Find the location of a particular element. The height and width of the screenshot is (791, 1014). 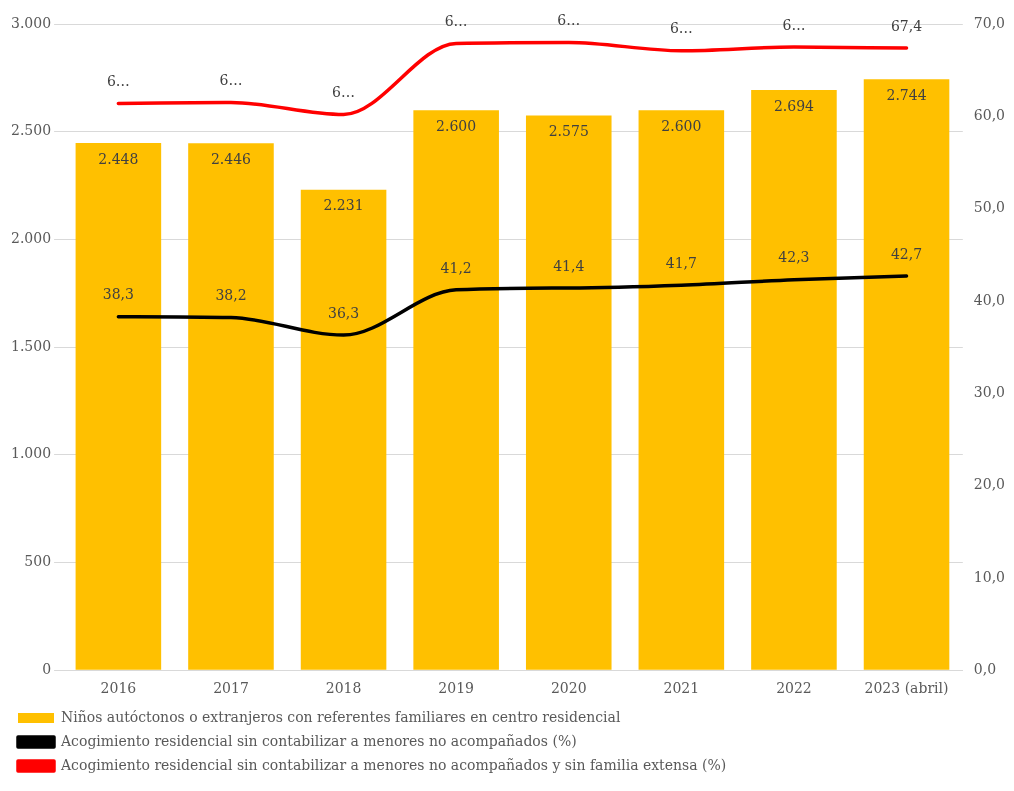

y-tick-label: 0 is located at coordinates (47, 668).